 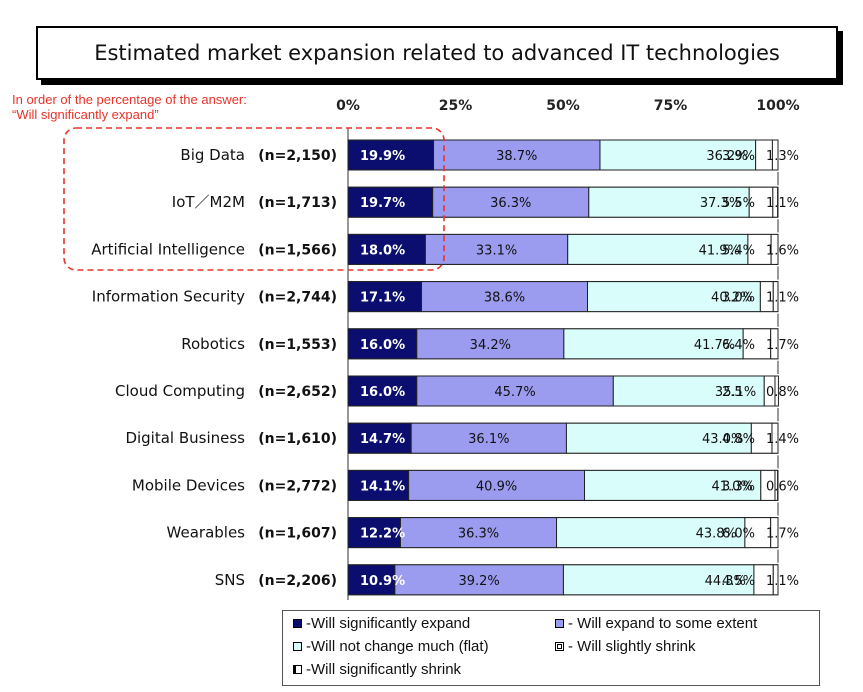 What do you see at coordinates (208, 202) in the screenshot?
I see `category-label: IoT／M2M` at bounding box center [208, 202].